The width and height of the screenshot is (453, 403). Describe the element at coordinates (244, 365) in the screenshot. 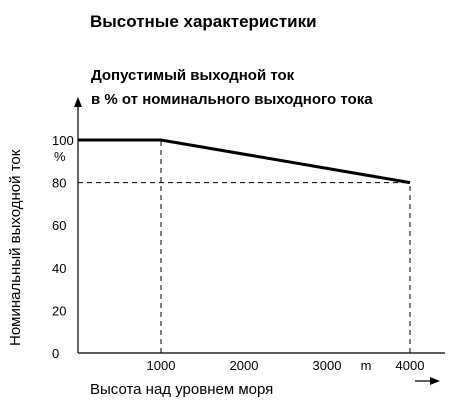

I see `x-tick-label: 2000` at that location.